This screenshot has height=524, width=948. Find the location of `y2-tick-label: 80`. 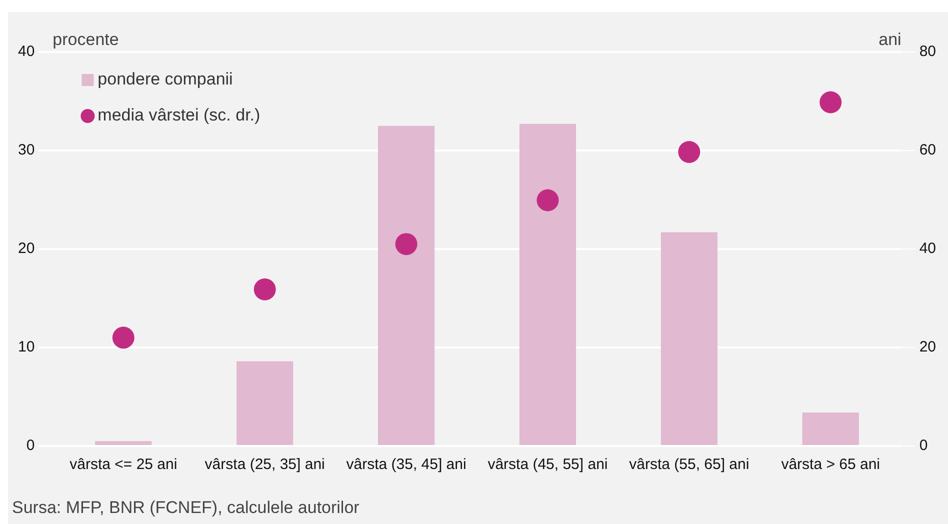

y2-tick-label: 80 is located at coordinates (927, 51).